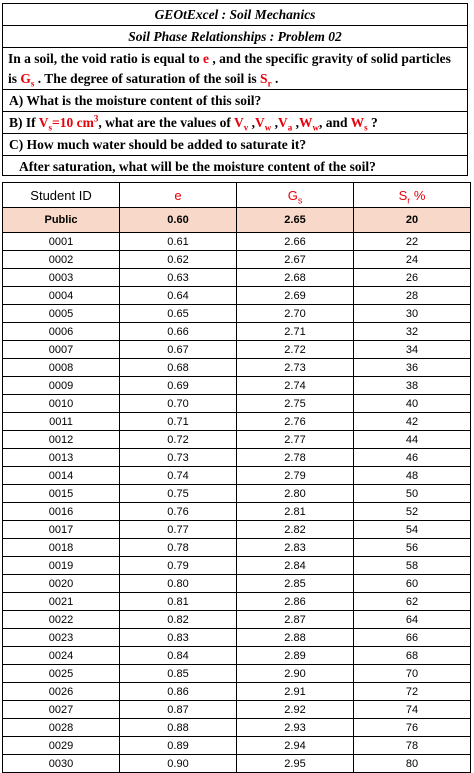 The height and width of the screenshot is (773, 474). I want to click on cell-void-ratio: 0.84, so click(178, 655).